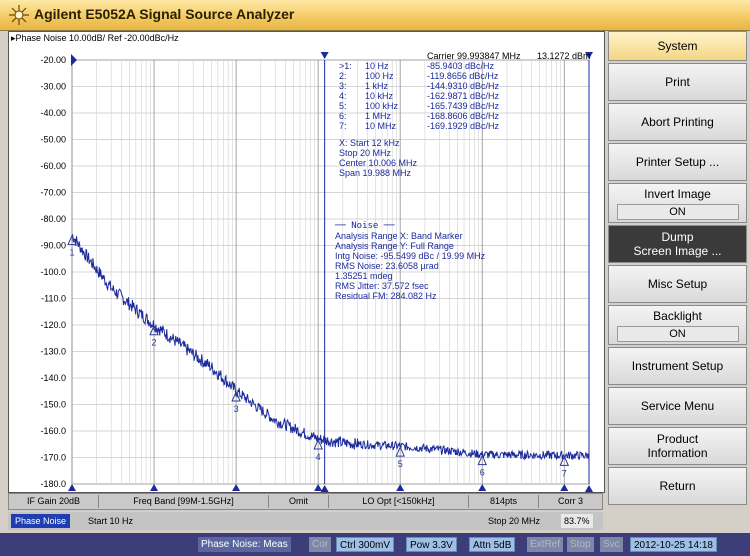 This screenshot has height=556, width=750. Describe the element at coordinates (387, 266) in the screenshot. I see `analysis-line: RMS Noise: 23.6058 µrad` at that location.